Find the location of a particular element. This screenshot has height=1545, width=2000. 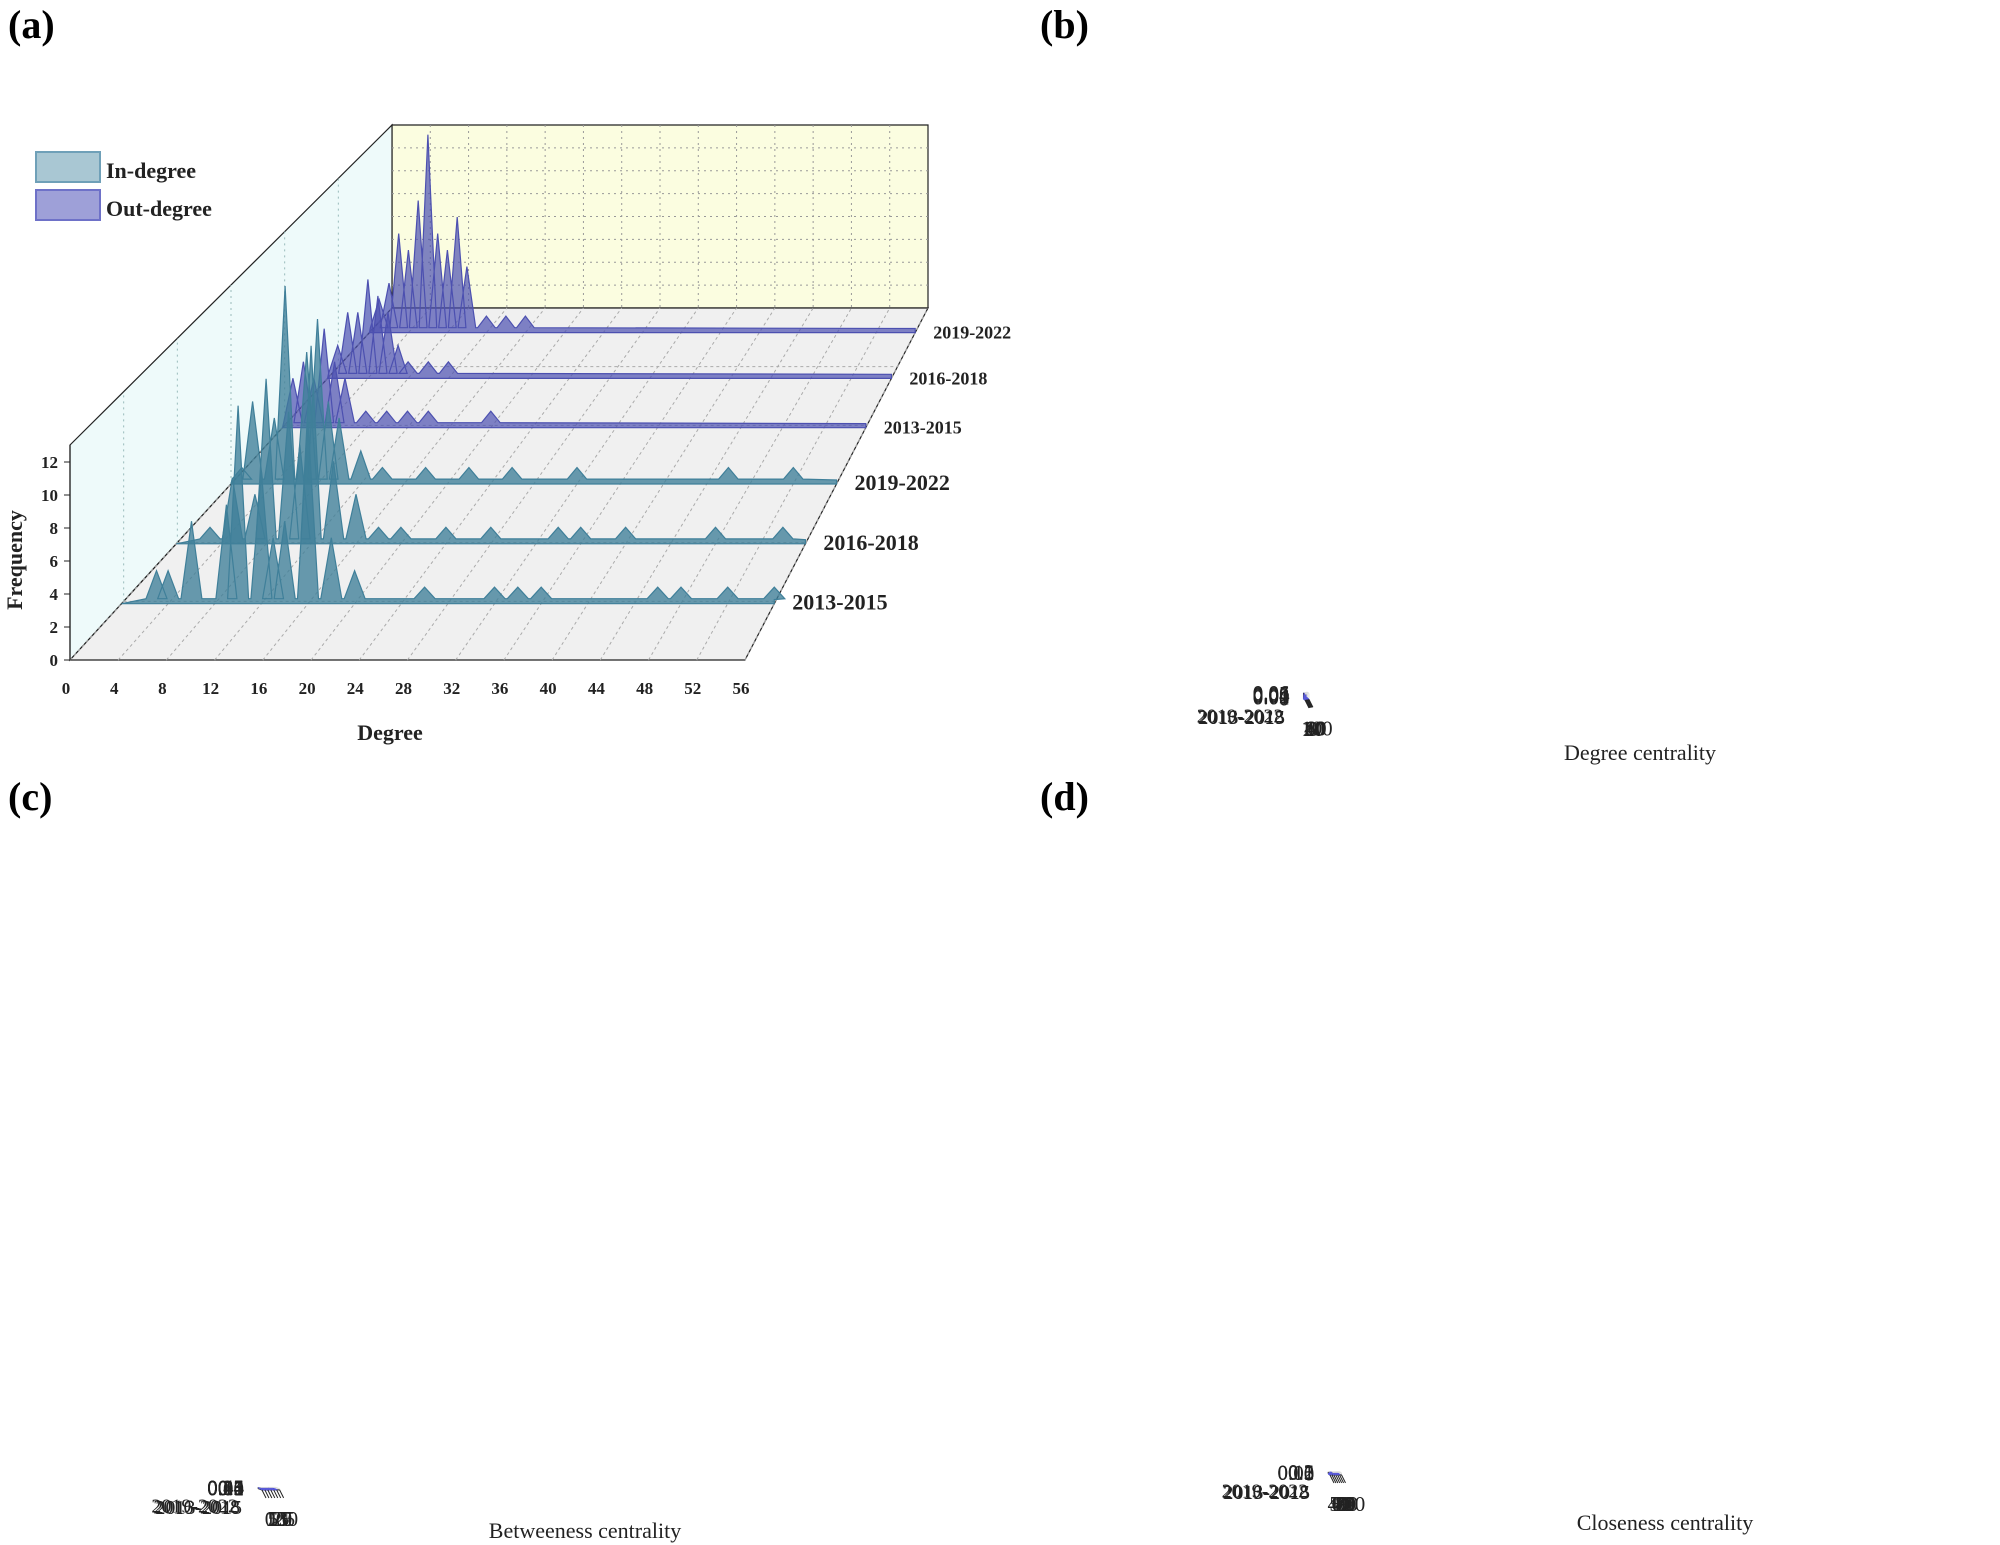

x-tick-56: 56 is located at coordinates (741, 688).